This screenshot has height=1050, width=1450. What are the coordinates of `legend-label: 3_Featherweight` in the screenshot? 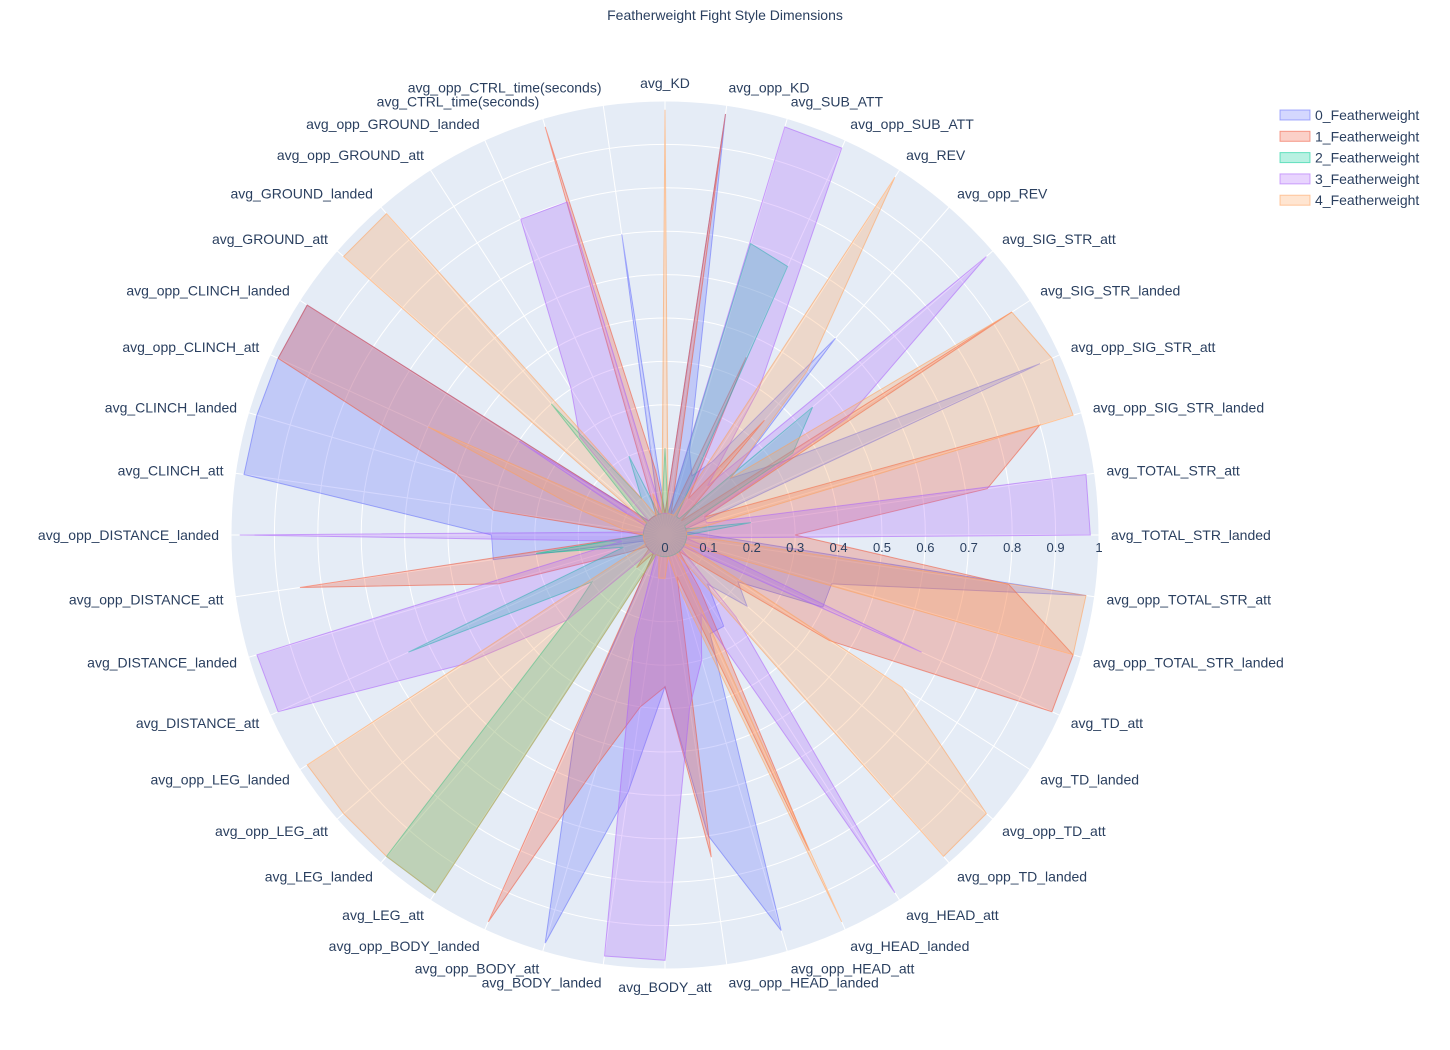 It's located at (1367, 179).